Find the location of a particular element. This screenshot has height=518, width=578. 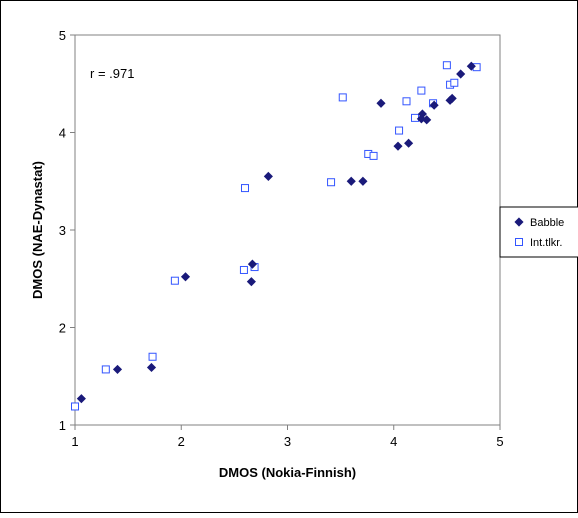

y-tick-label: 1 is located at coordinates (62, 425).